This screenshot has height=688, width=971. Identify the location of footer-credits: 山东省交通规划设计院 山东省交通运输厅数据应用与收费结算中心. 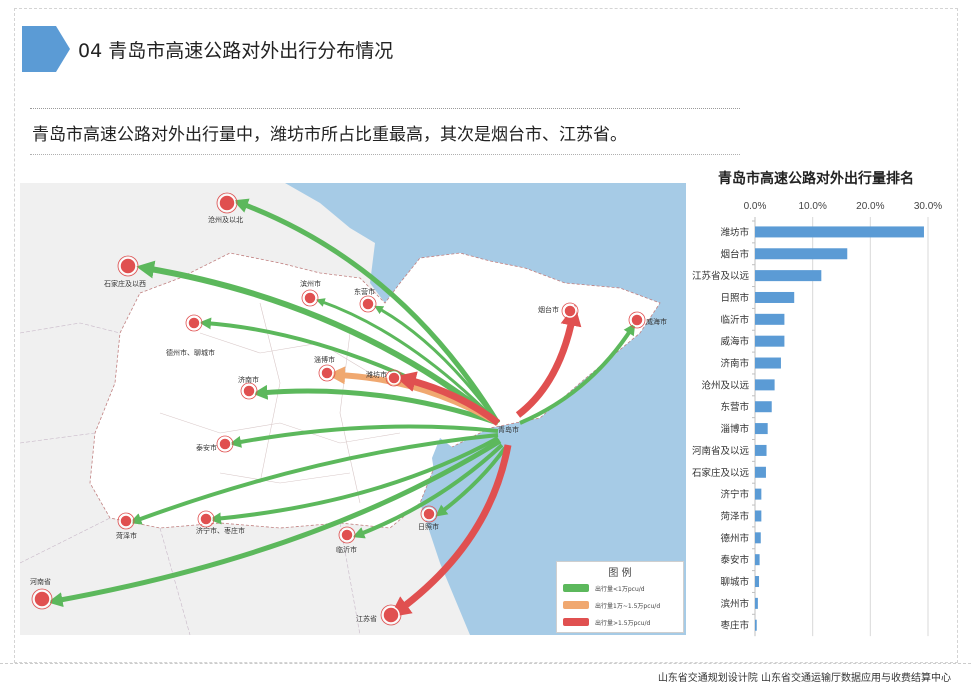
(804, 678).